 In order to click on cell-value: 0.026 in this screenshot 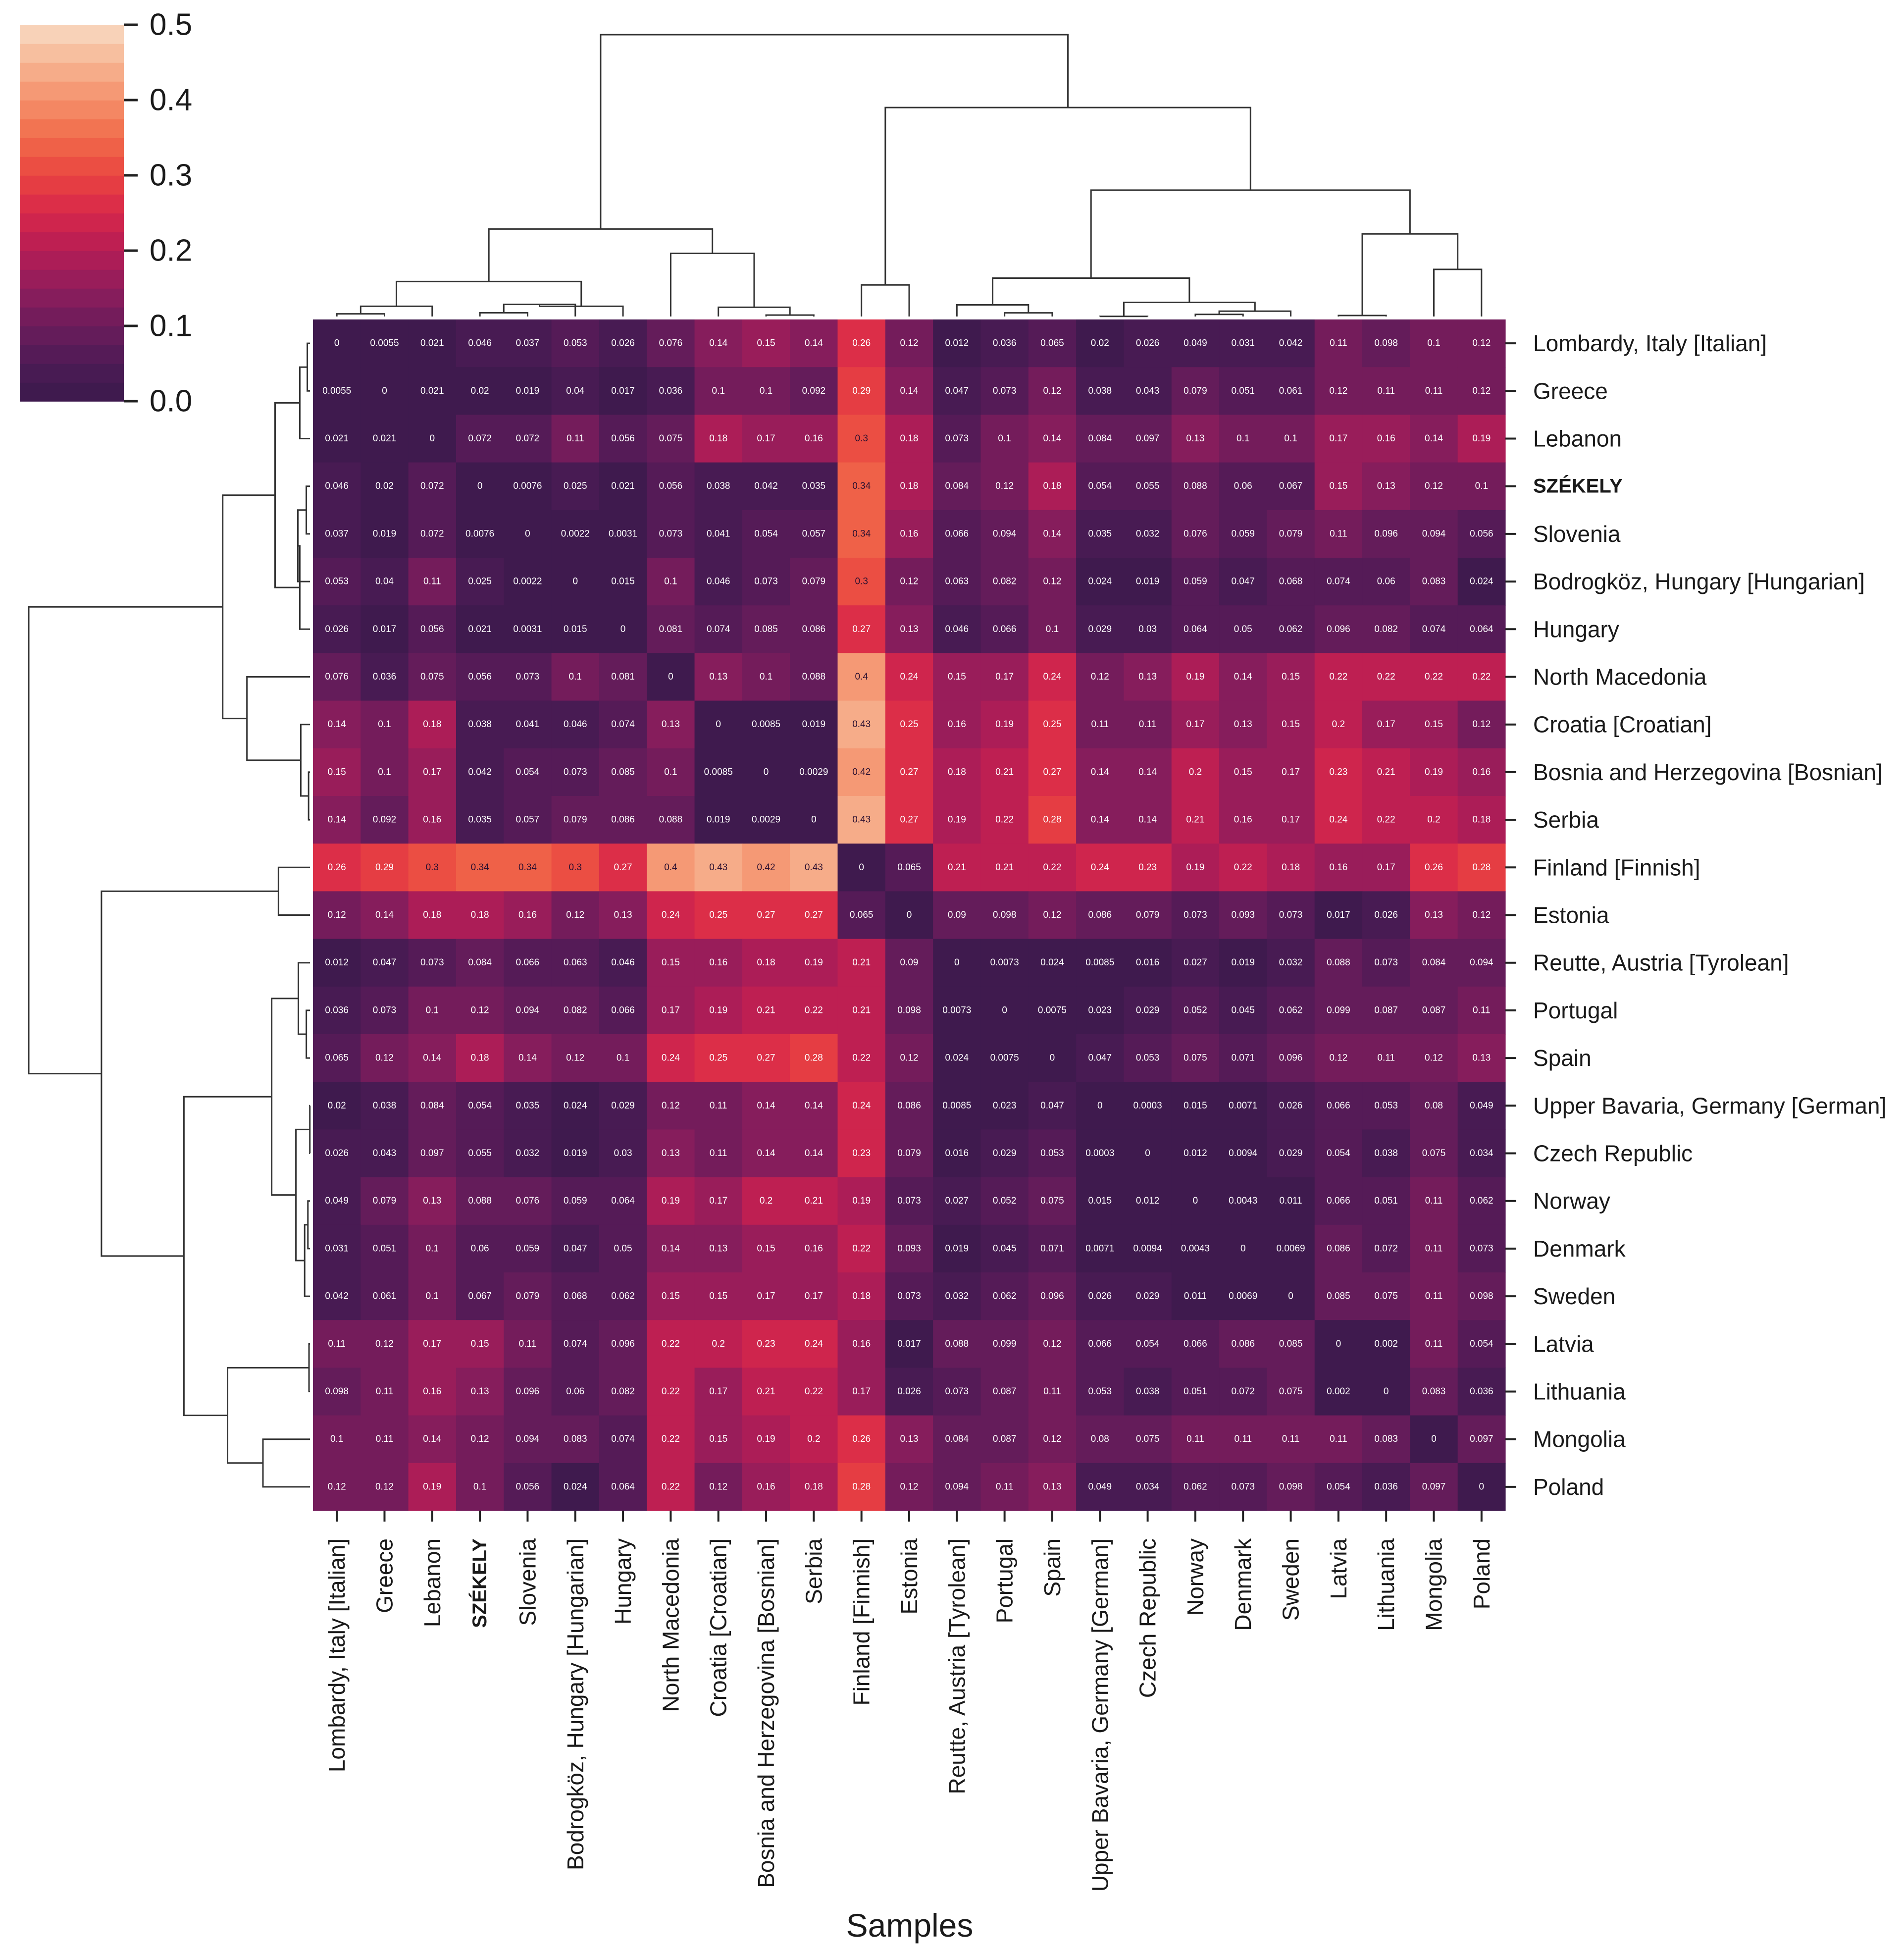, I will do `click(909, 1391)`.